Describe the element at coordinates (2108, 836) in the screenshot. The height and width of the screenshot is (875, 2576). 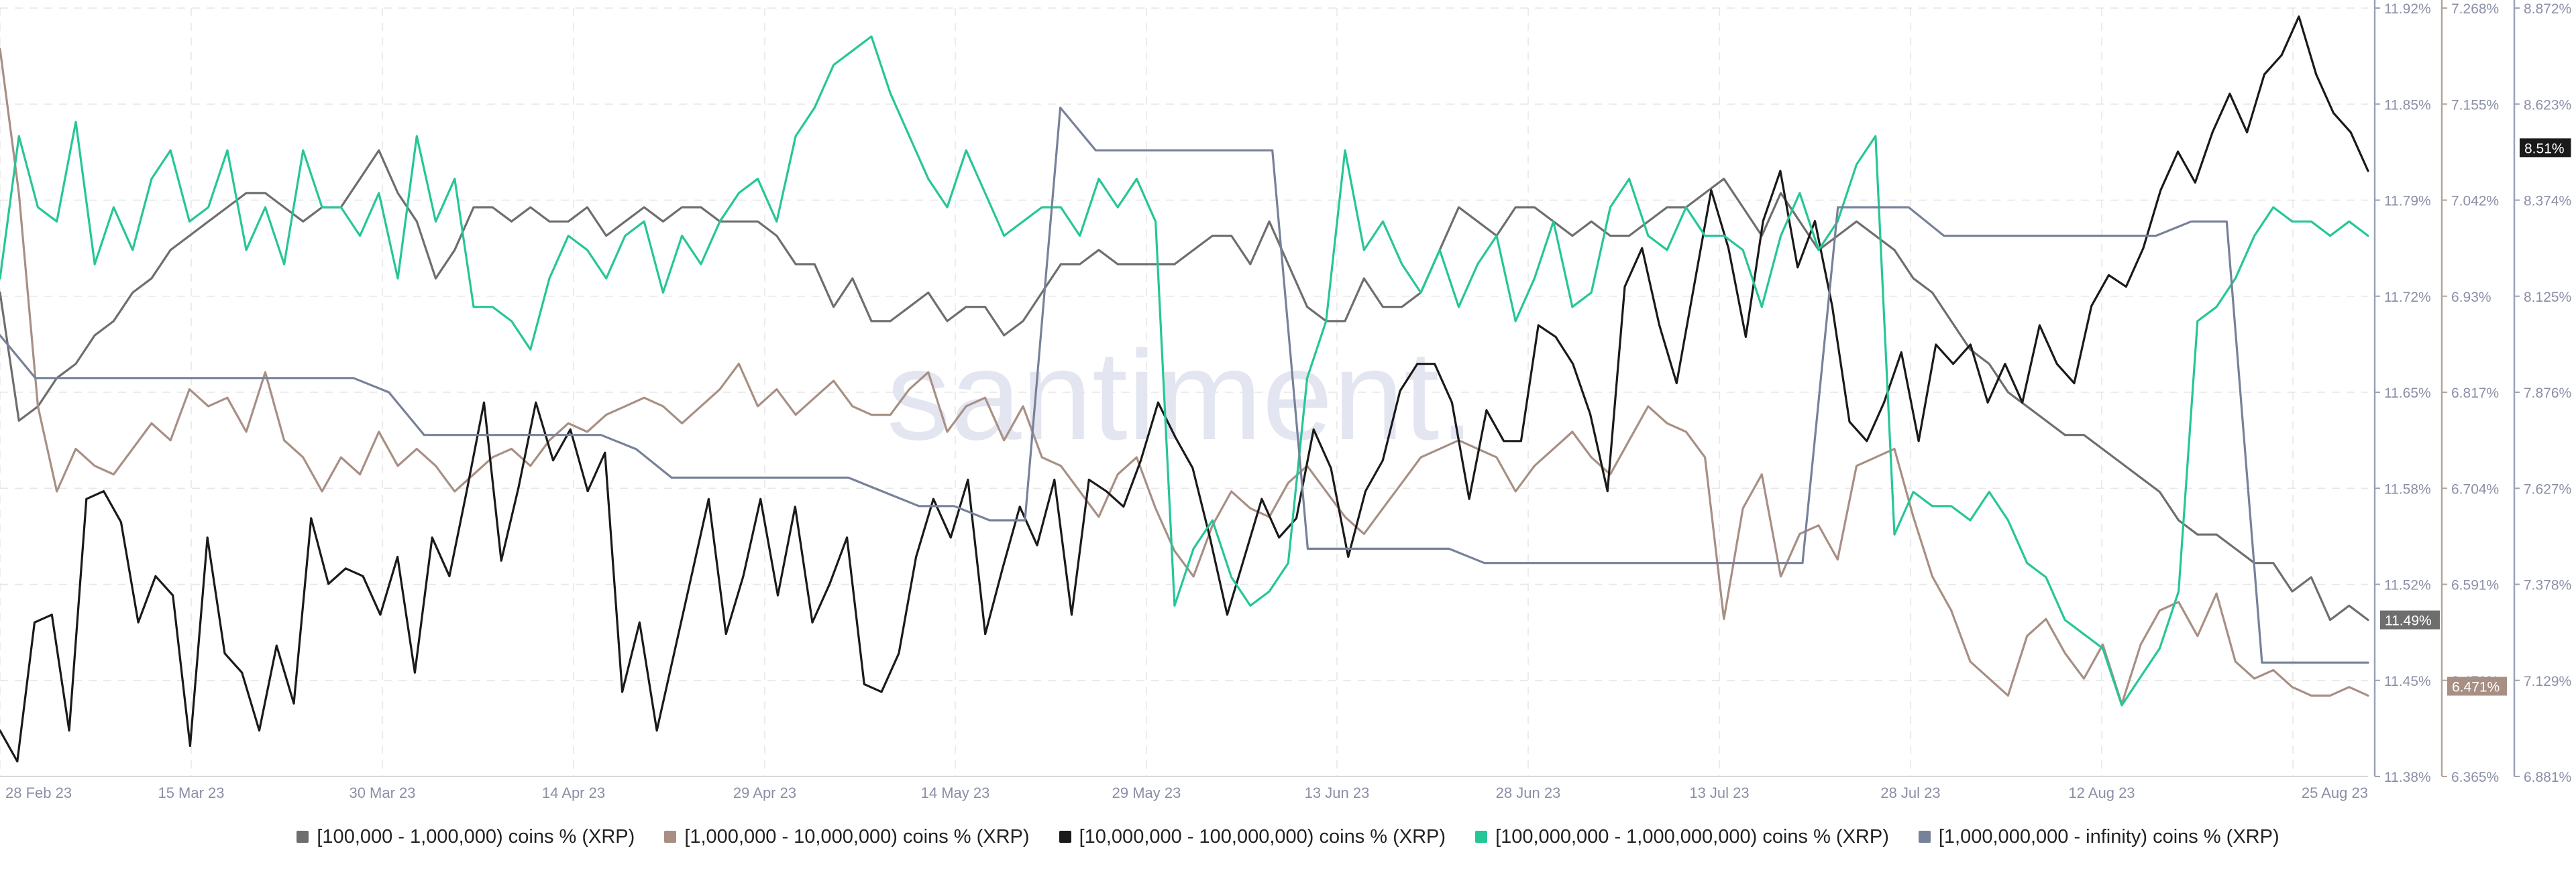
I see `legend-label: [1,000,000,000 - infinity) coins % (XRP)` at that location.